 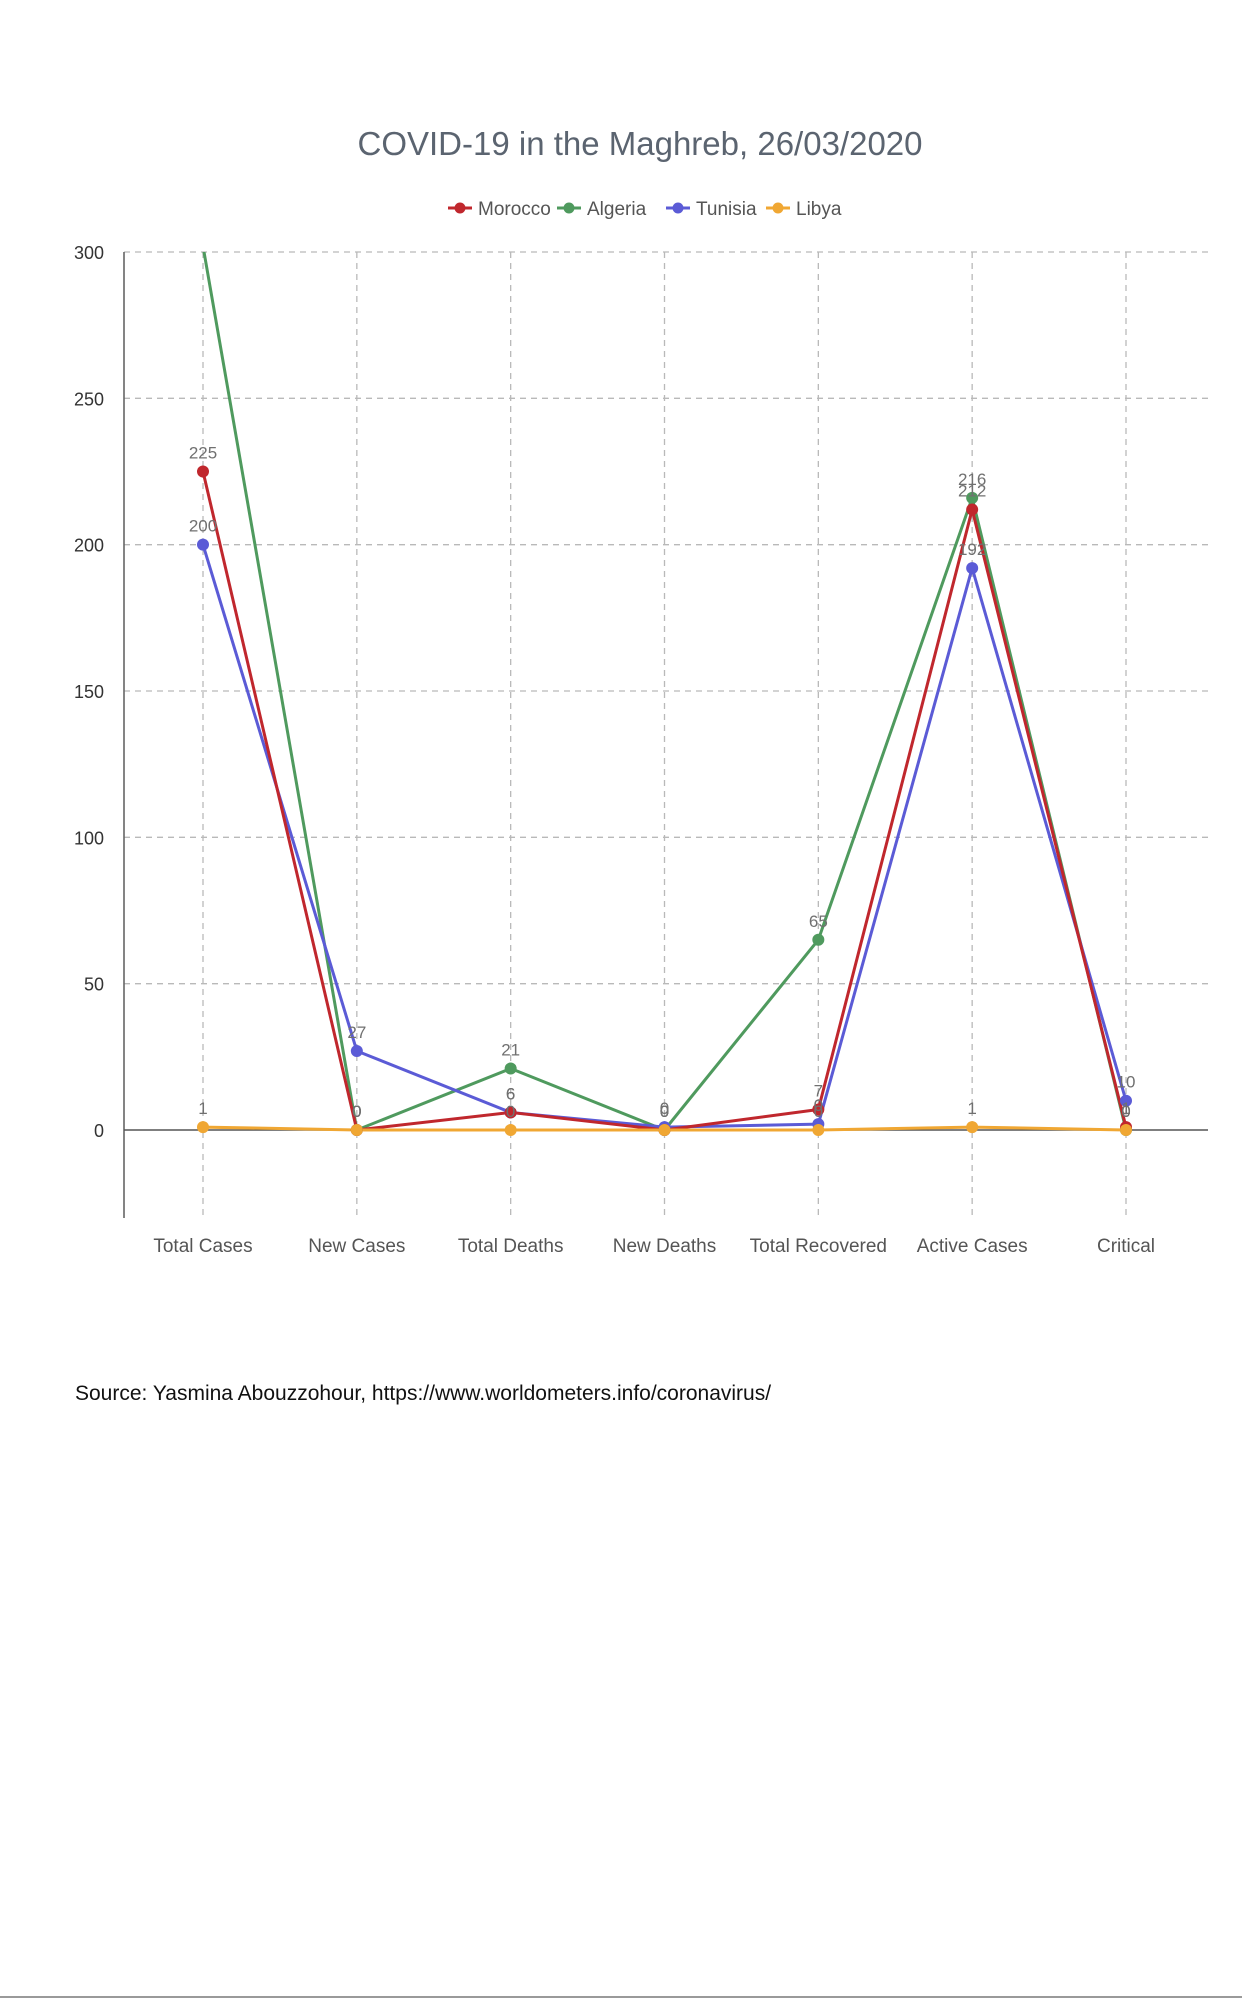 I want to click on data-label: 212, so click(x=972, y=491).